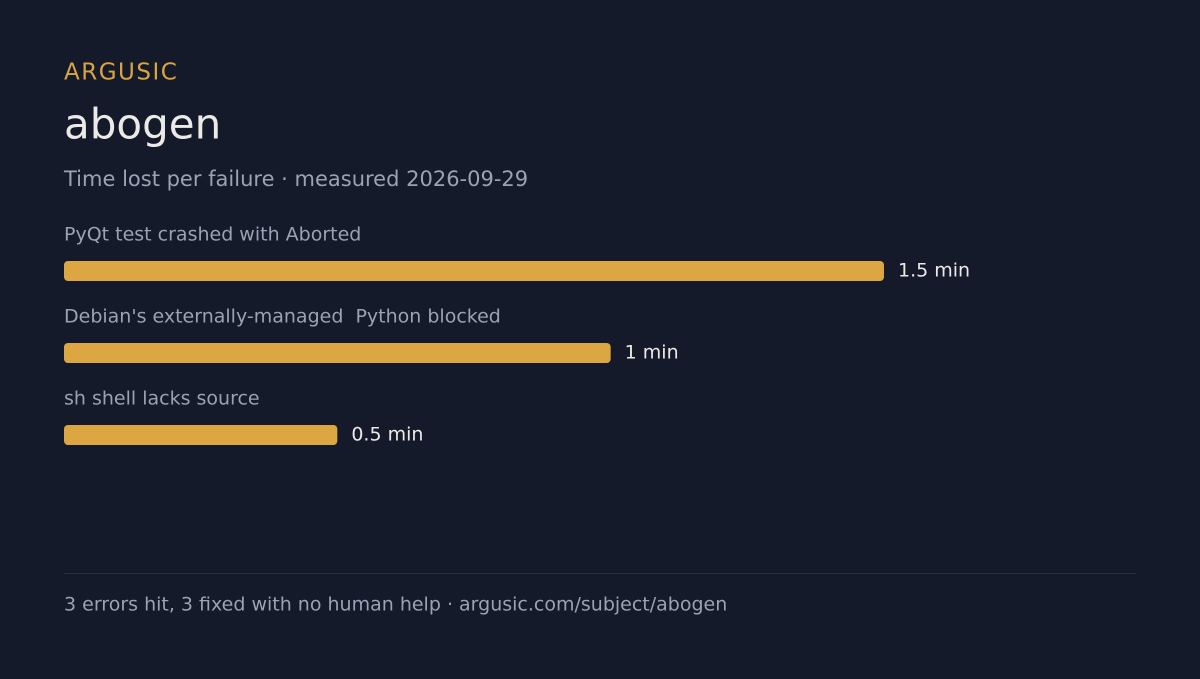 This screenshot has height=679, width=1200. What do you see at coordinates (162, 399) in the screenshot?
I see `category-label: sh shell lacks source` at bounding box center [162, 399].